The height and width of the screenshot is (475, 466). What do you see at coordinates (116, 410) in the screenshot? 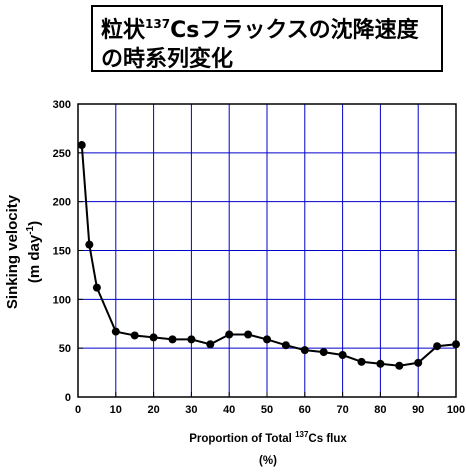
I see `x-tick-label: 10` at bounding box center [116, 410].